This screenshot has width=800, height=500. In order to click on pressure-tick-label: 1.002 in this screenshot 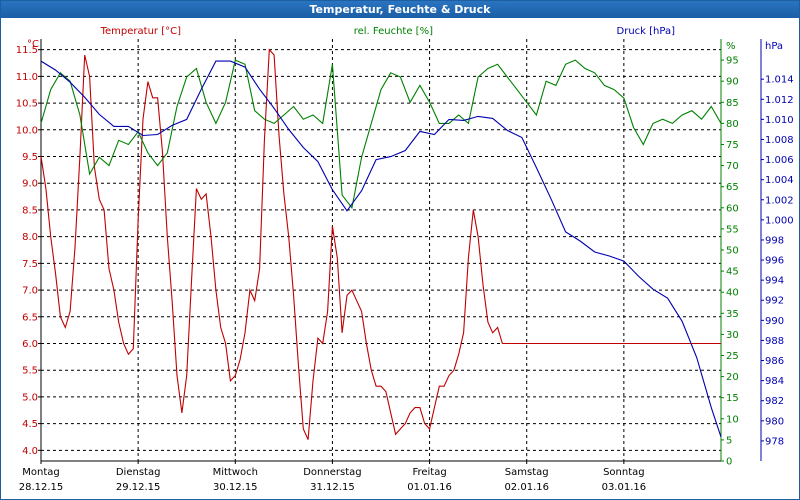, I will do `click(779, 200)`.